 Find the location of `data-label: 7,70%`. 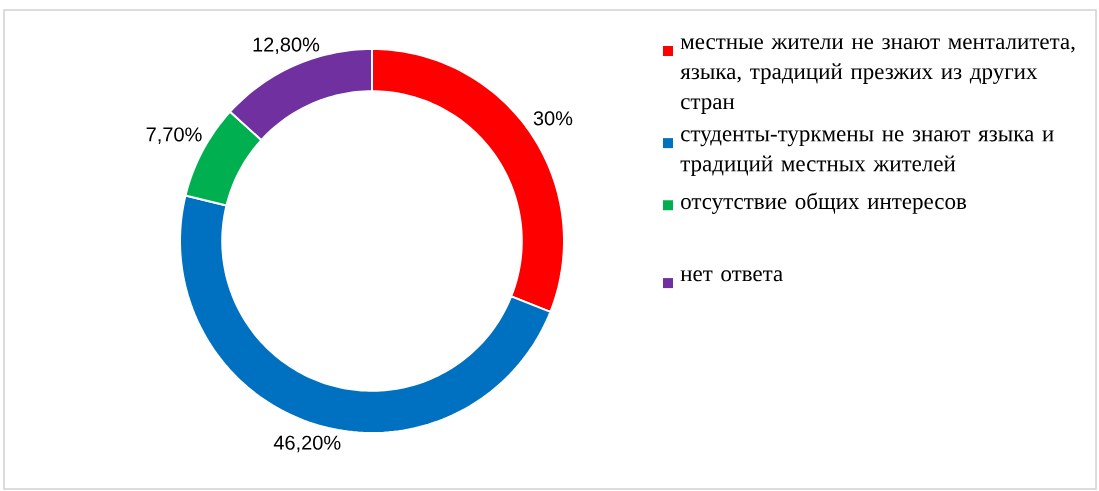

data-label: 7,70% is located at coordinates (174, 135).